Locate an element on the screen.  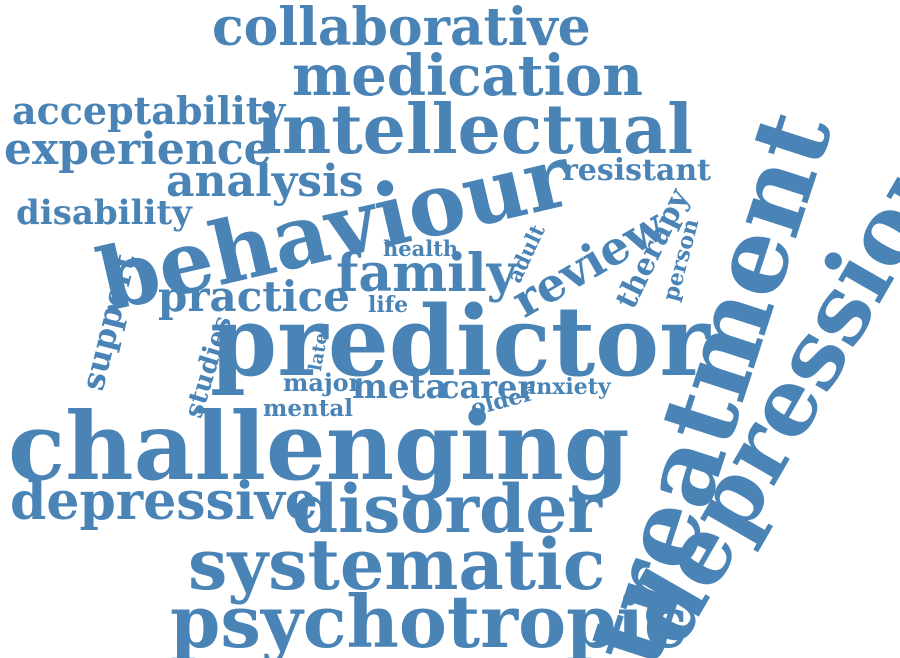
word-life: life is located at coordinates (388, 305).